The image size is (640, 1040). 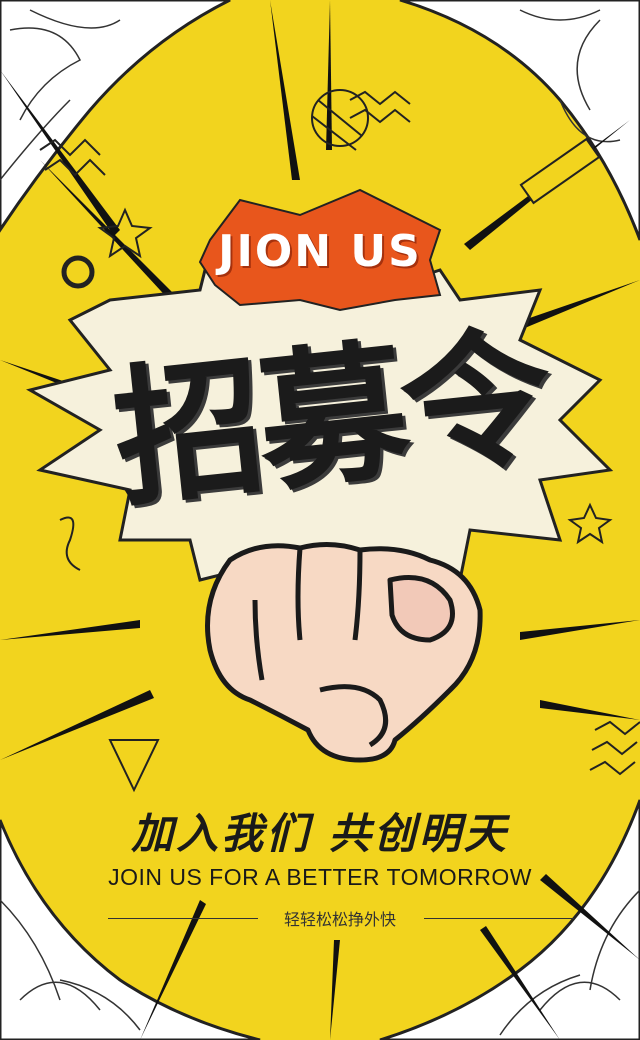 What do you see at coordinates (499, 918) in the screenshot?
I see `divider-right` at bounding box center [499, 918].